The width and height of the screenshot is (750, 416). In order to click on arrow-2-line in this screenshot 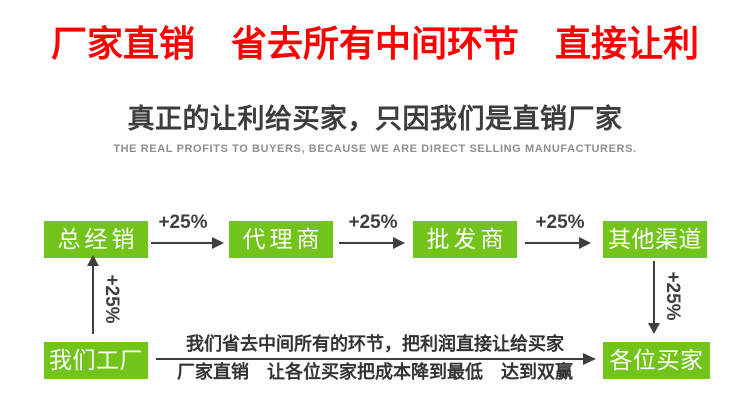, I will do `click(366, 243)`.